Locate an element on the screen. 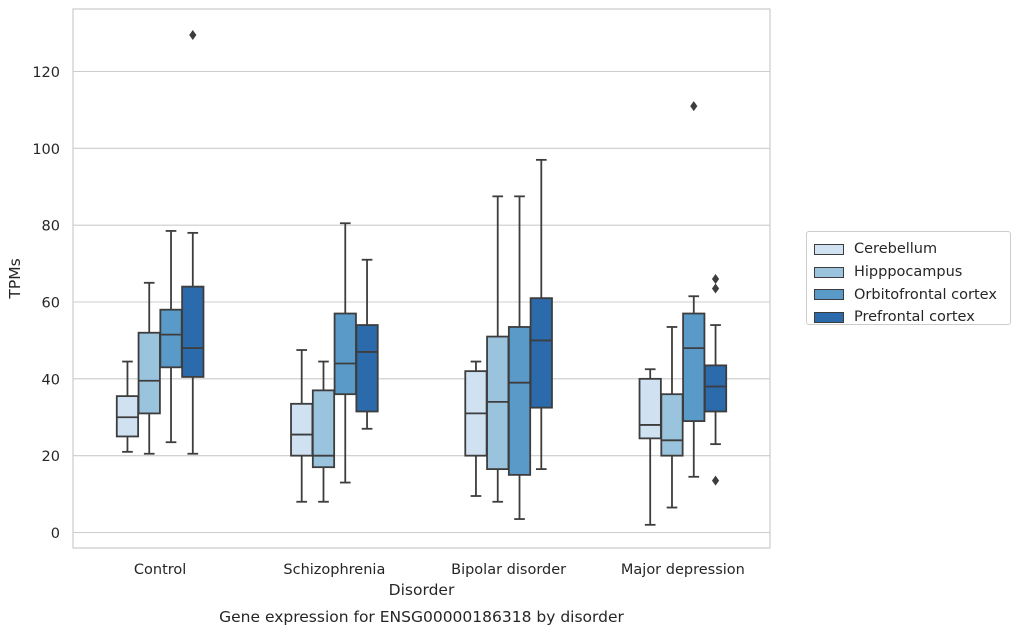 The width and height of the screenshot is (1023, 638). y-axis-label: TPMs is located at coordinates (15, 278).